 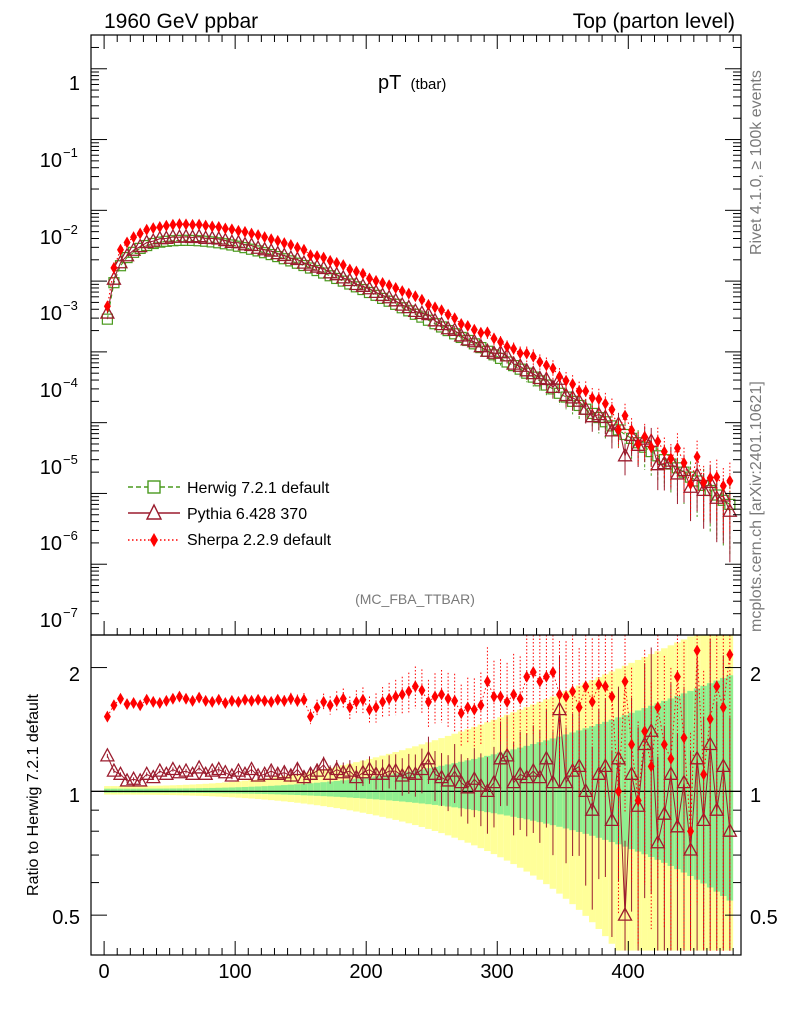 What do you see at coordinates (371, 972) in the screenshot?
I see `x-tick-labels: 0 100 200 300 400` at bounding box center [371, 972].